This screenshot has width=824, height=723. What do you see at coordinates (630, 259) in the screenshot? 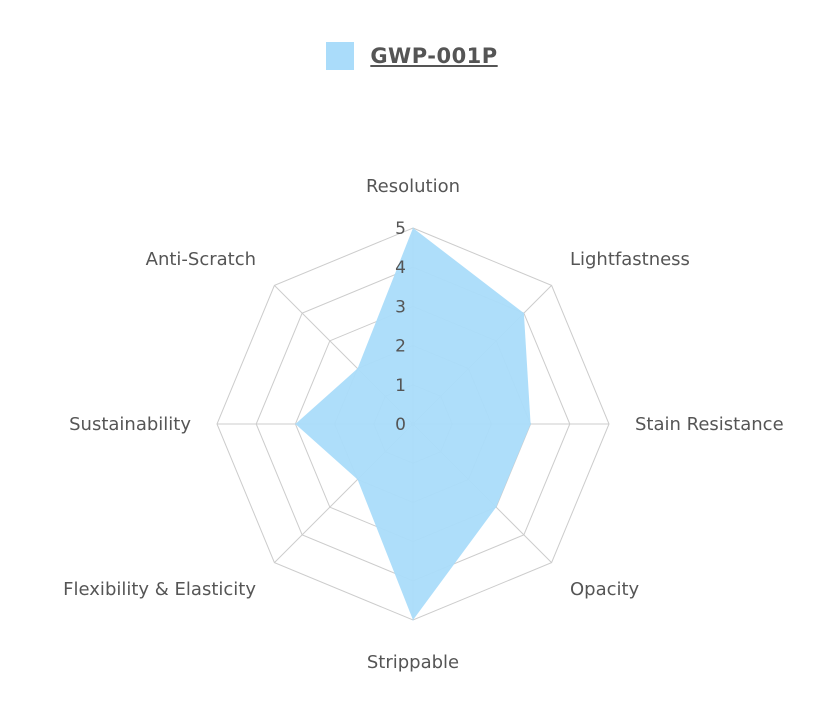
I see `axis-label: Lightfastness` at bounding box center [630, 259].